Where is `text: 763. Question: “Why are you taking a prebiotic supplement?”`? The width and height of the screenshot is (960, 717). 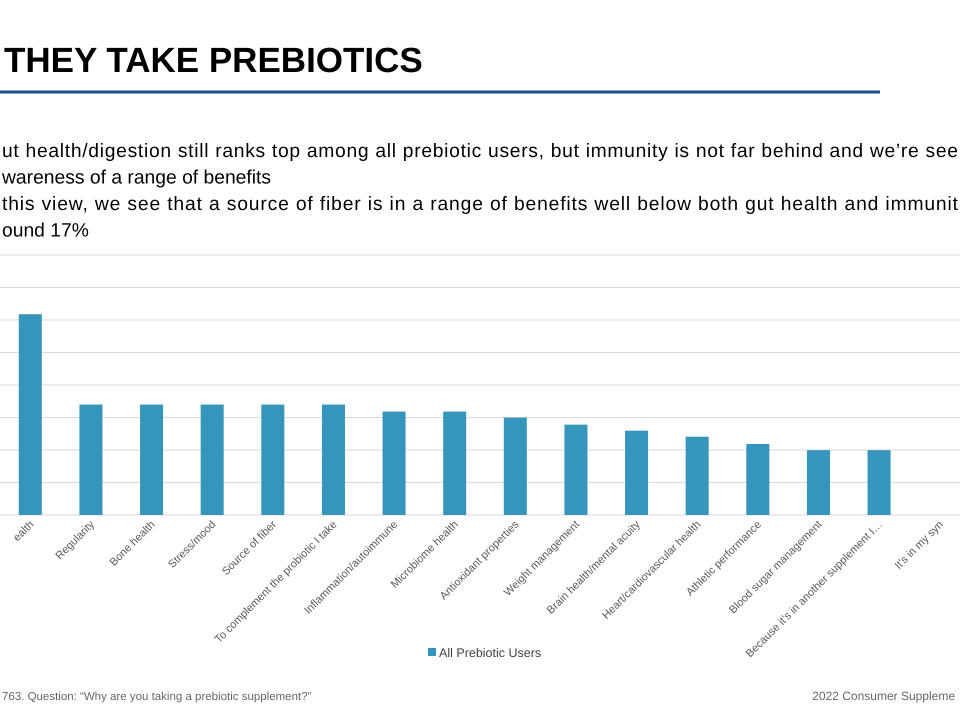
text: 763. Question: “Why are you taking a prebiotic supplement?” is located at coordinates (157, 697).